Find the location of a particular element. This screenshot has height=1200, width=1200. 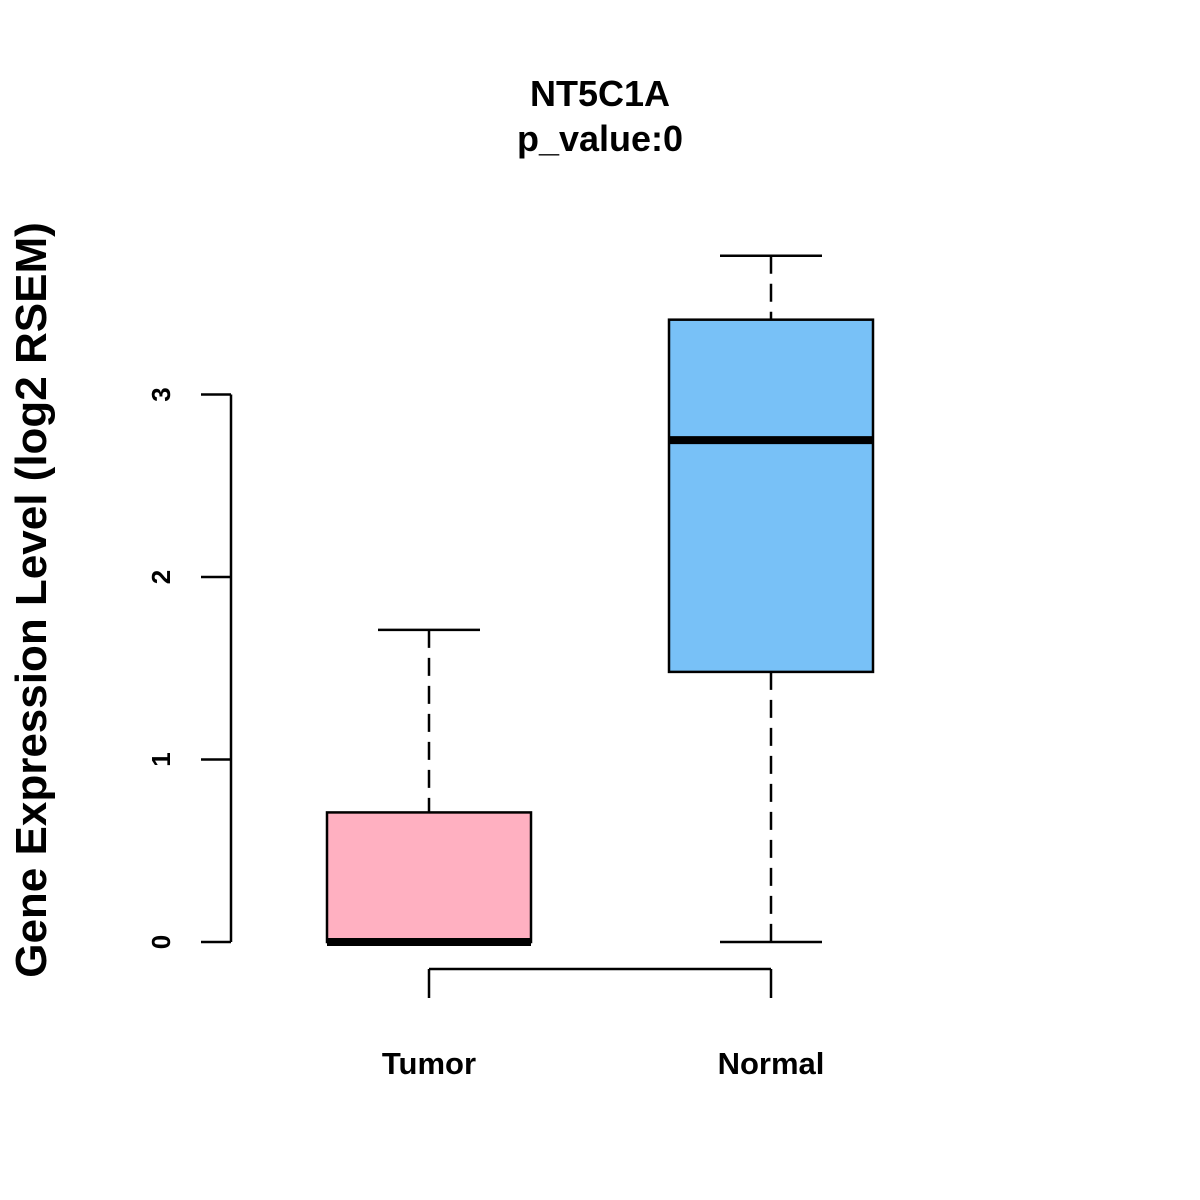

y-axis-label: Gene Expression Level (log2 RSEM) is located at coordinates (31, 600).